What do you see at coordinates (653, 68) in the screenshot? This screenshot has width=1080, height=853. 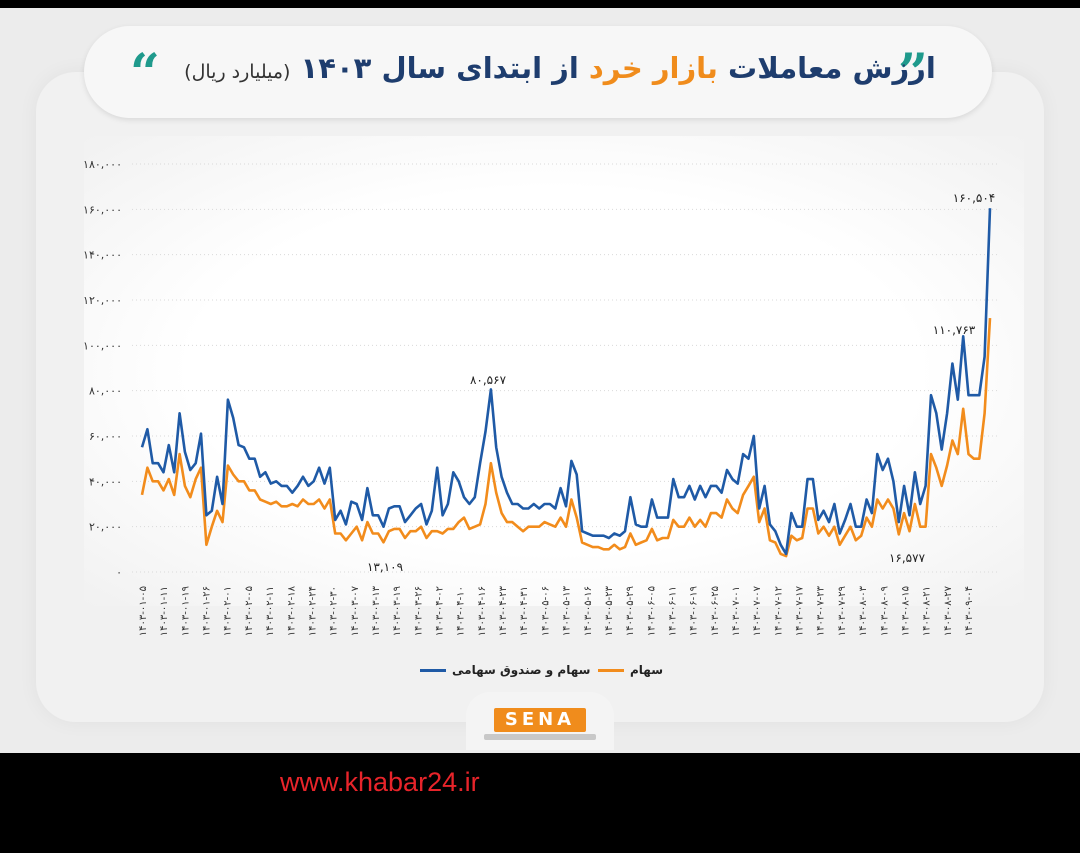 I see `title-highlight: بازار خرد` at bounding box center [653, 68].